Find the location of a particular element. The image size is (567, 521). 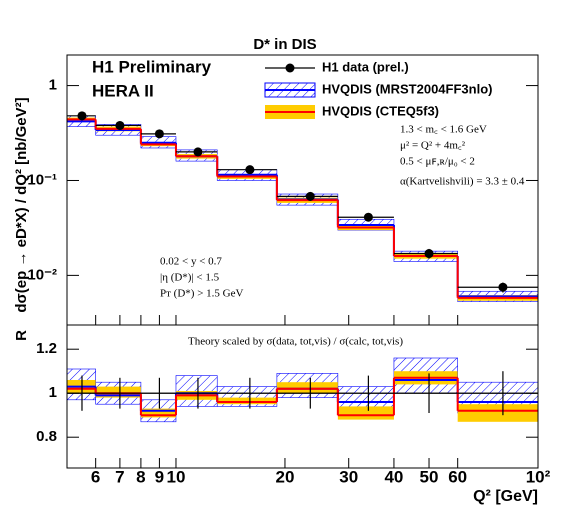

headline: H1 Preliminary is located at coordinates (152, 66).